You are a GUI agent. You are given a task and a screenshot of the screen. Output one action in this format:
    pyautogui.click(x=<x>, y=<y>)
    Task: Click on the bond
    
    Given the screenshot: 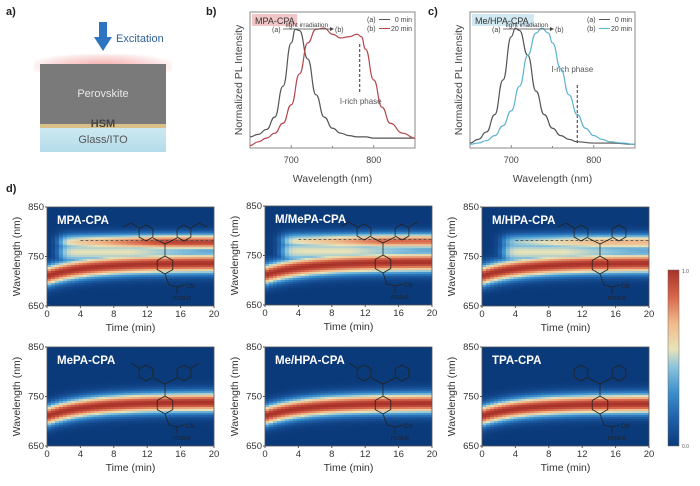 What is the action you would take?
    pyautogui.click(x=171, y=241)
    